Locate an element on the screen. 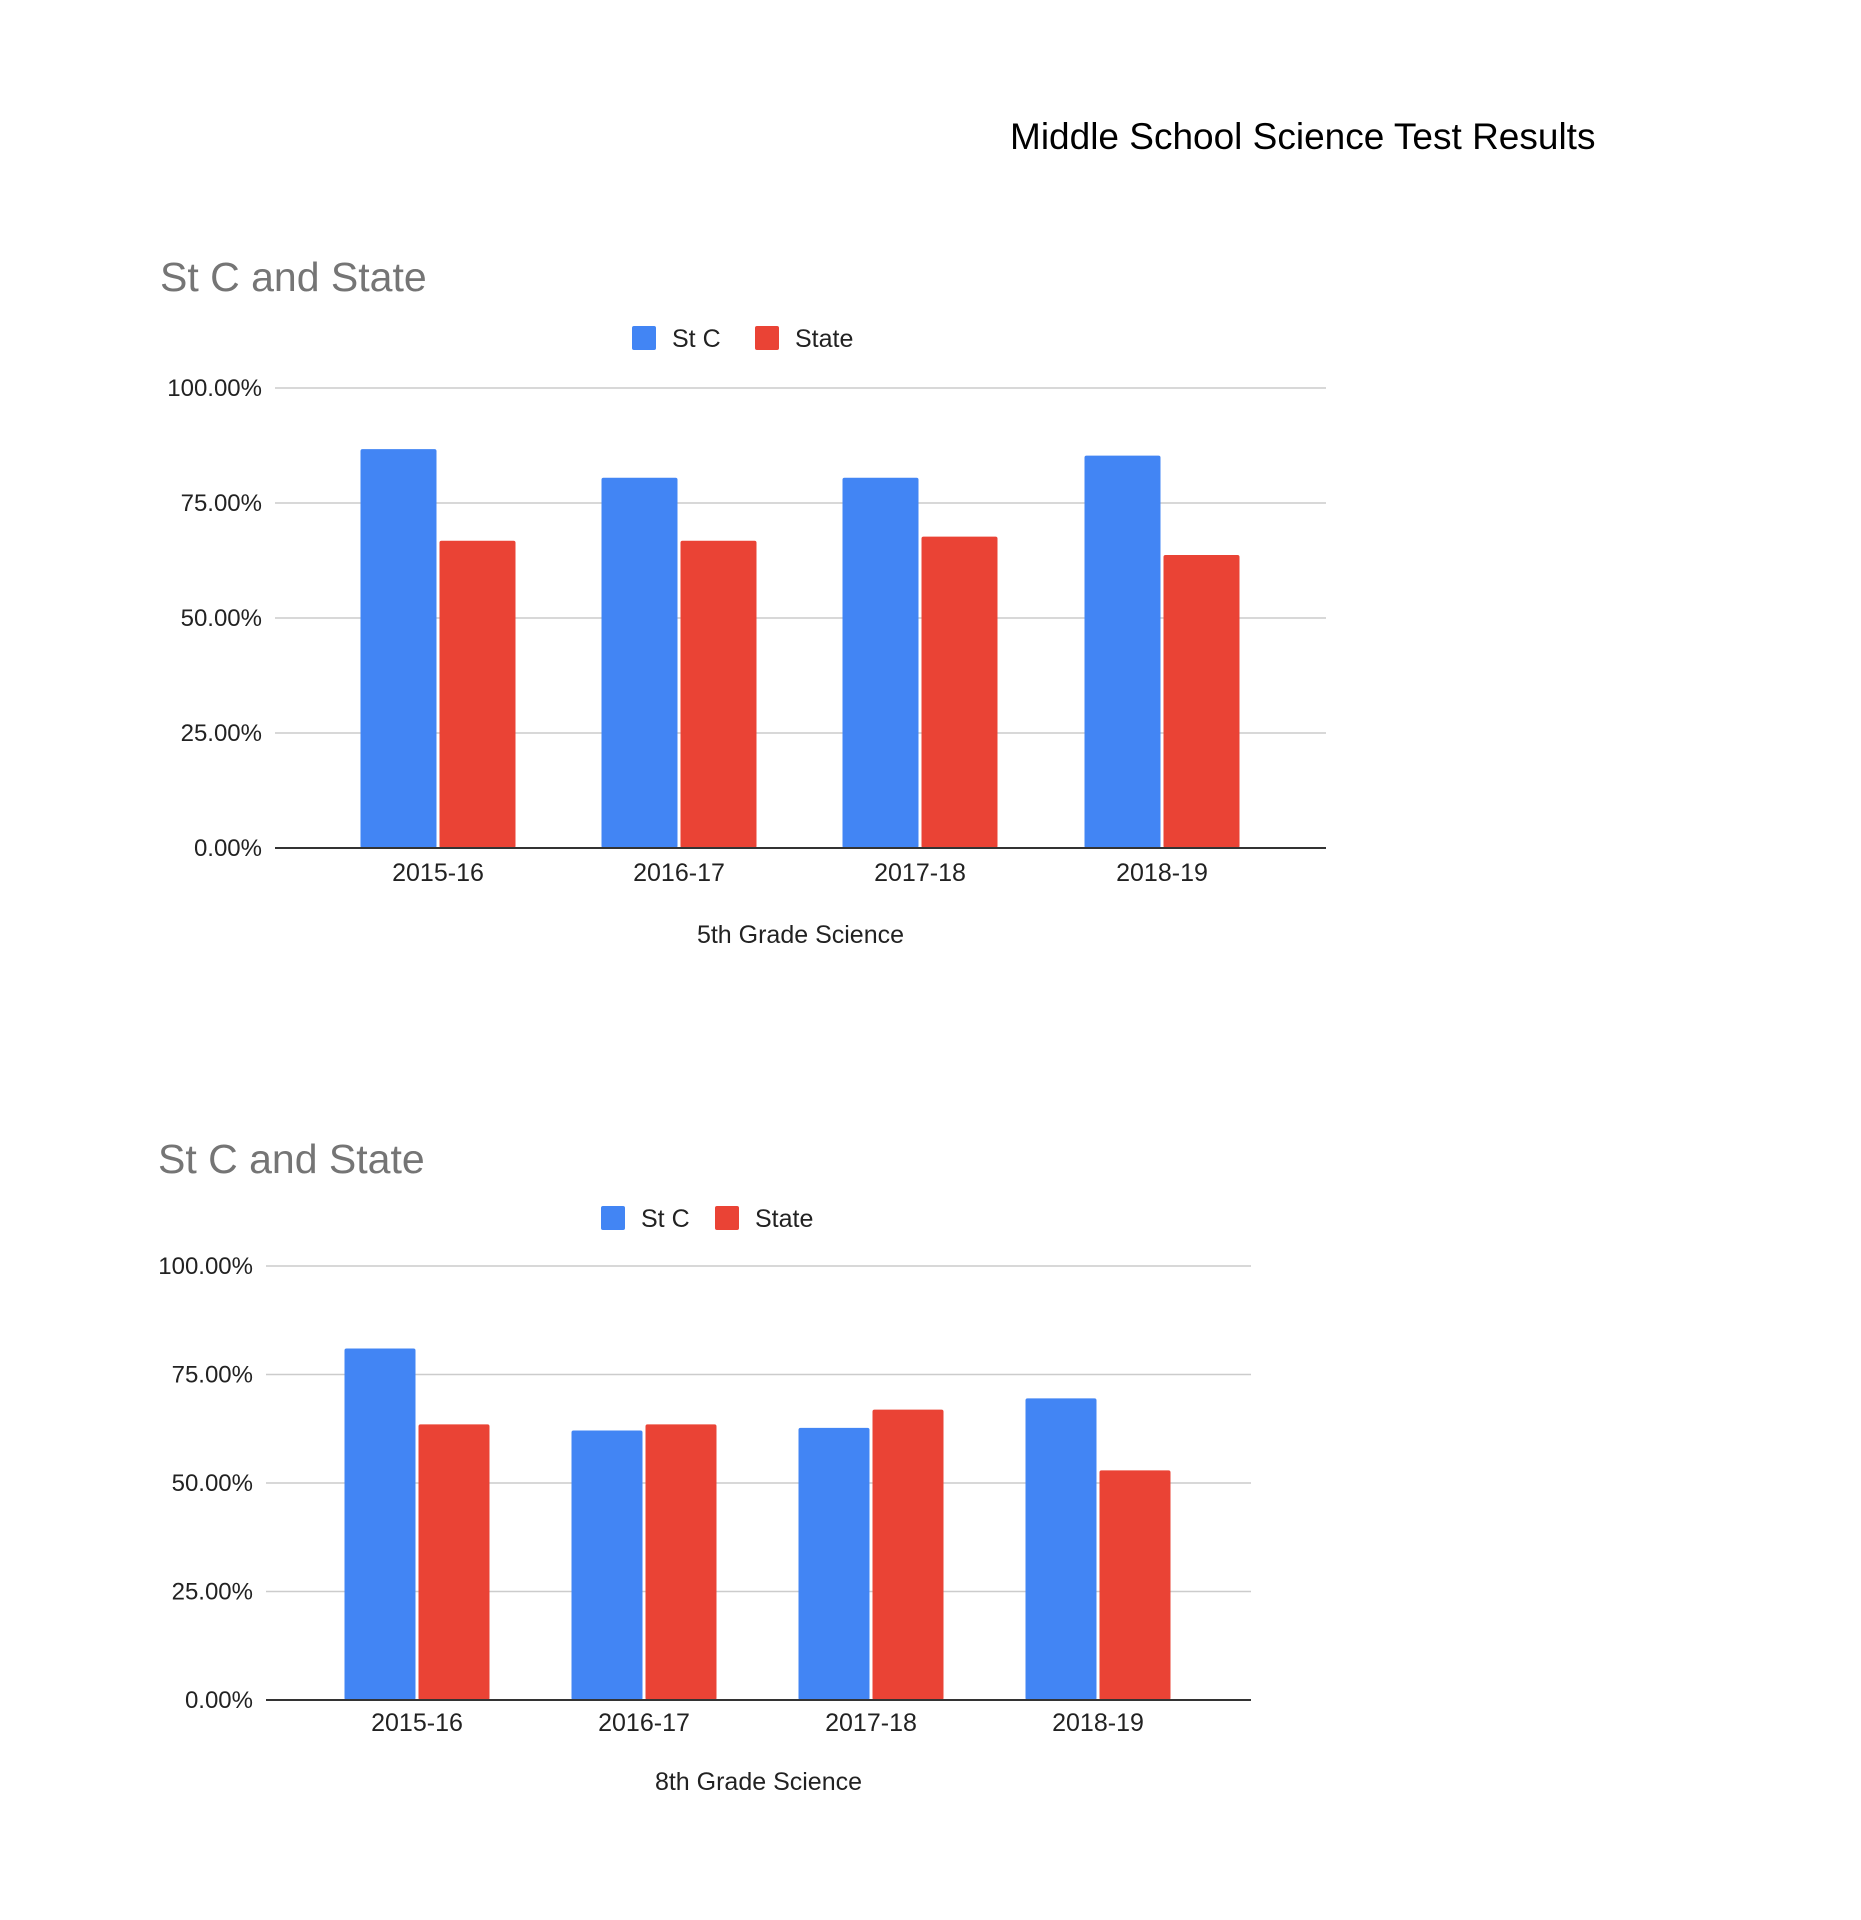  chart1-y-tick-label: 100.00% is located at coordinates (214, 388).